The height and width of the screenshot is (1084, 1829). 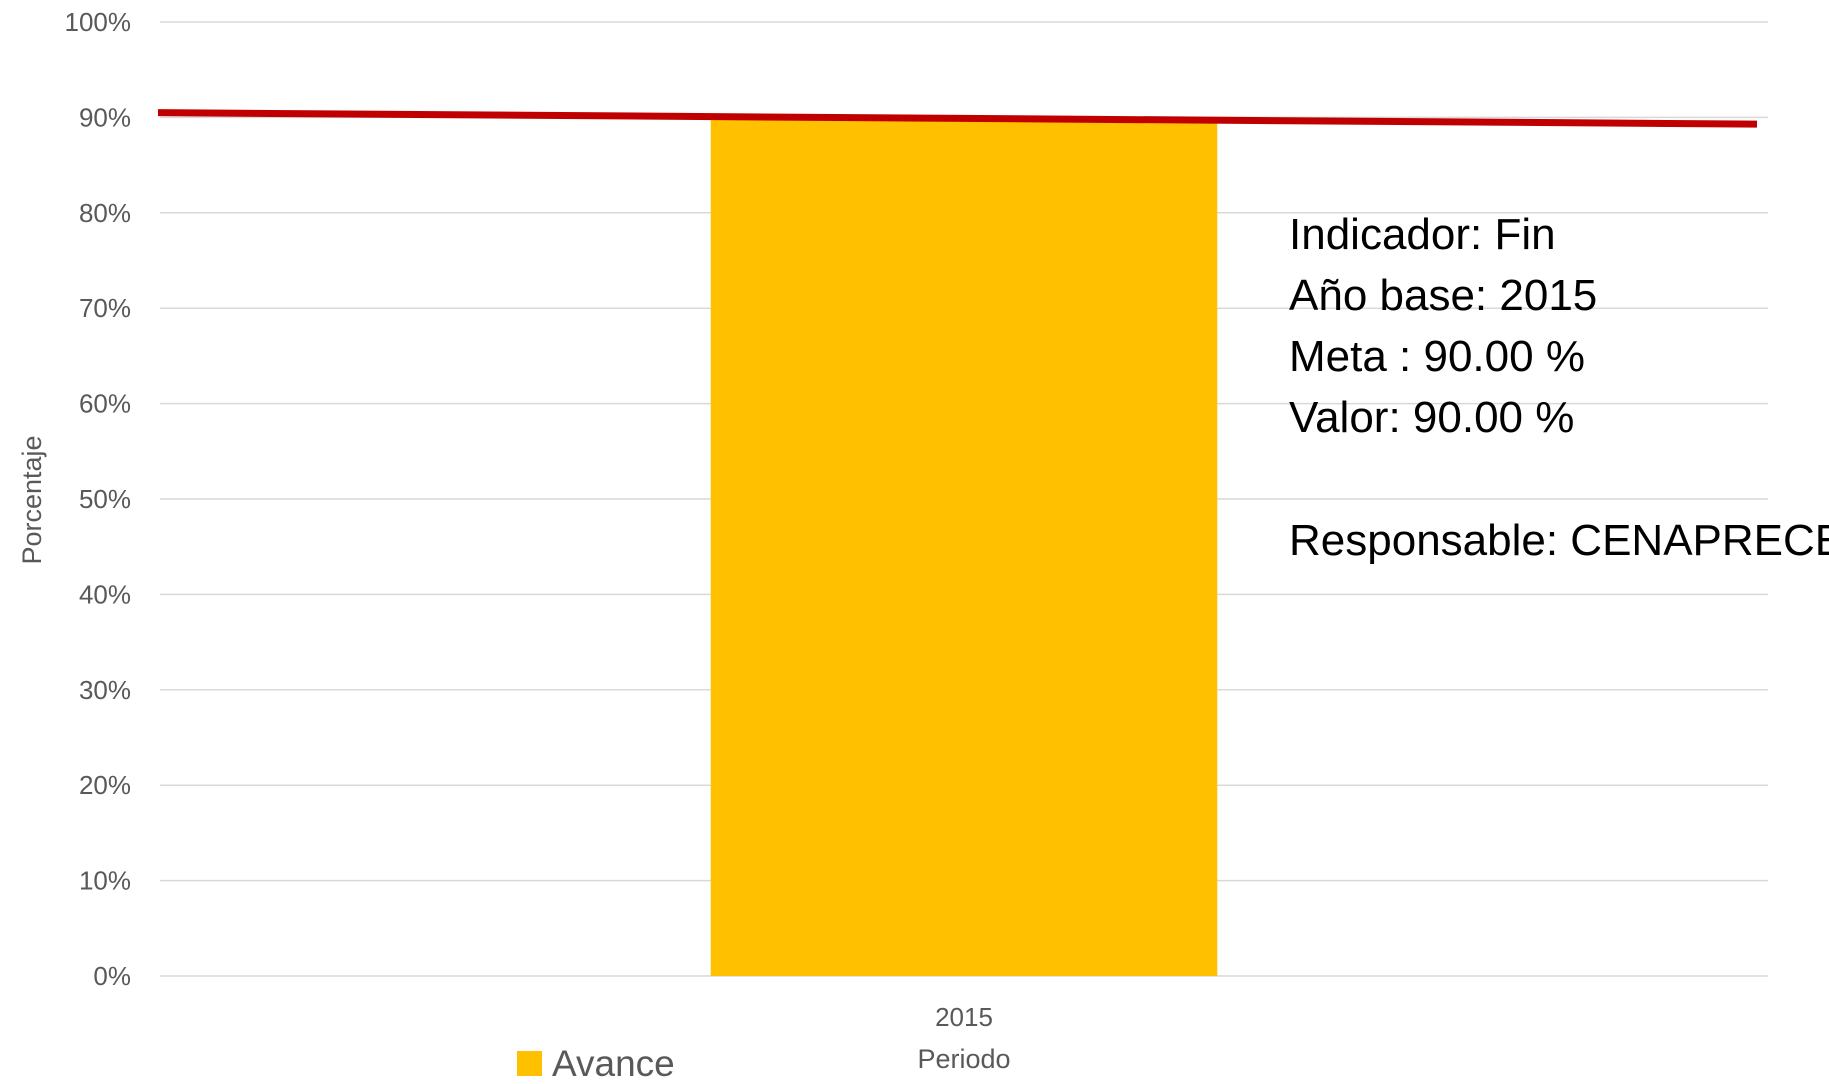 What do you see at coordinates (105, 594) in the screenshot?
I see `y-tick-label: 40%` at bounding box center [105, 594].